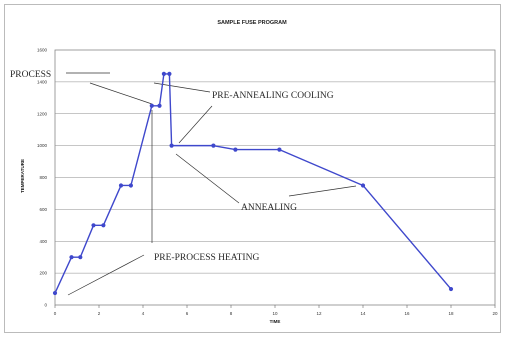  I want to click on x-tick-labels: 0 2 4 6 8 10 12 14 16 18 20, so click(276, 310).